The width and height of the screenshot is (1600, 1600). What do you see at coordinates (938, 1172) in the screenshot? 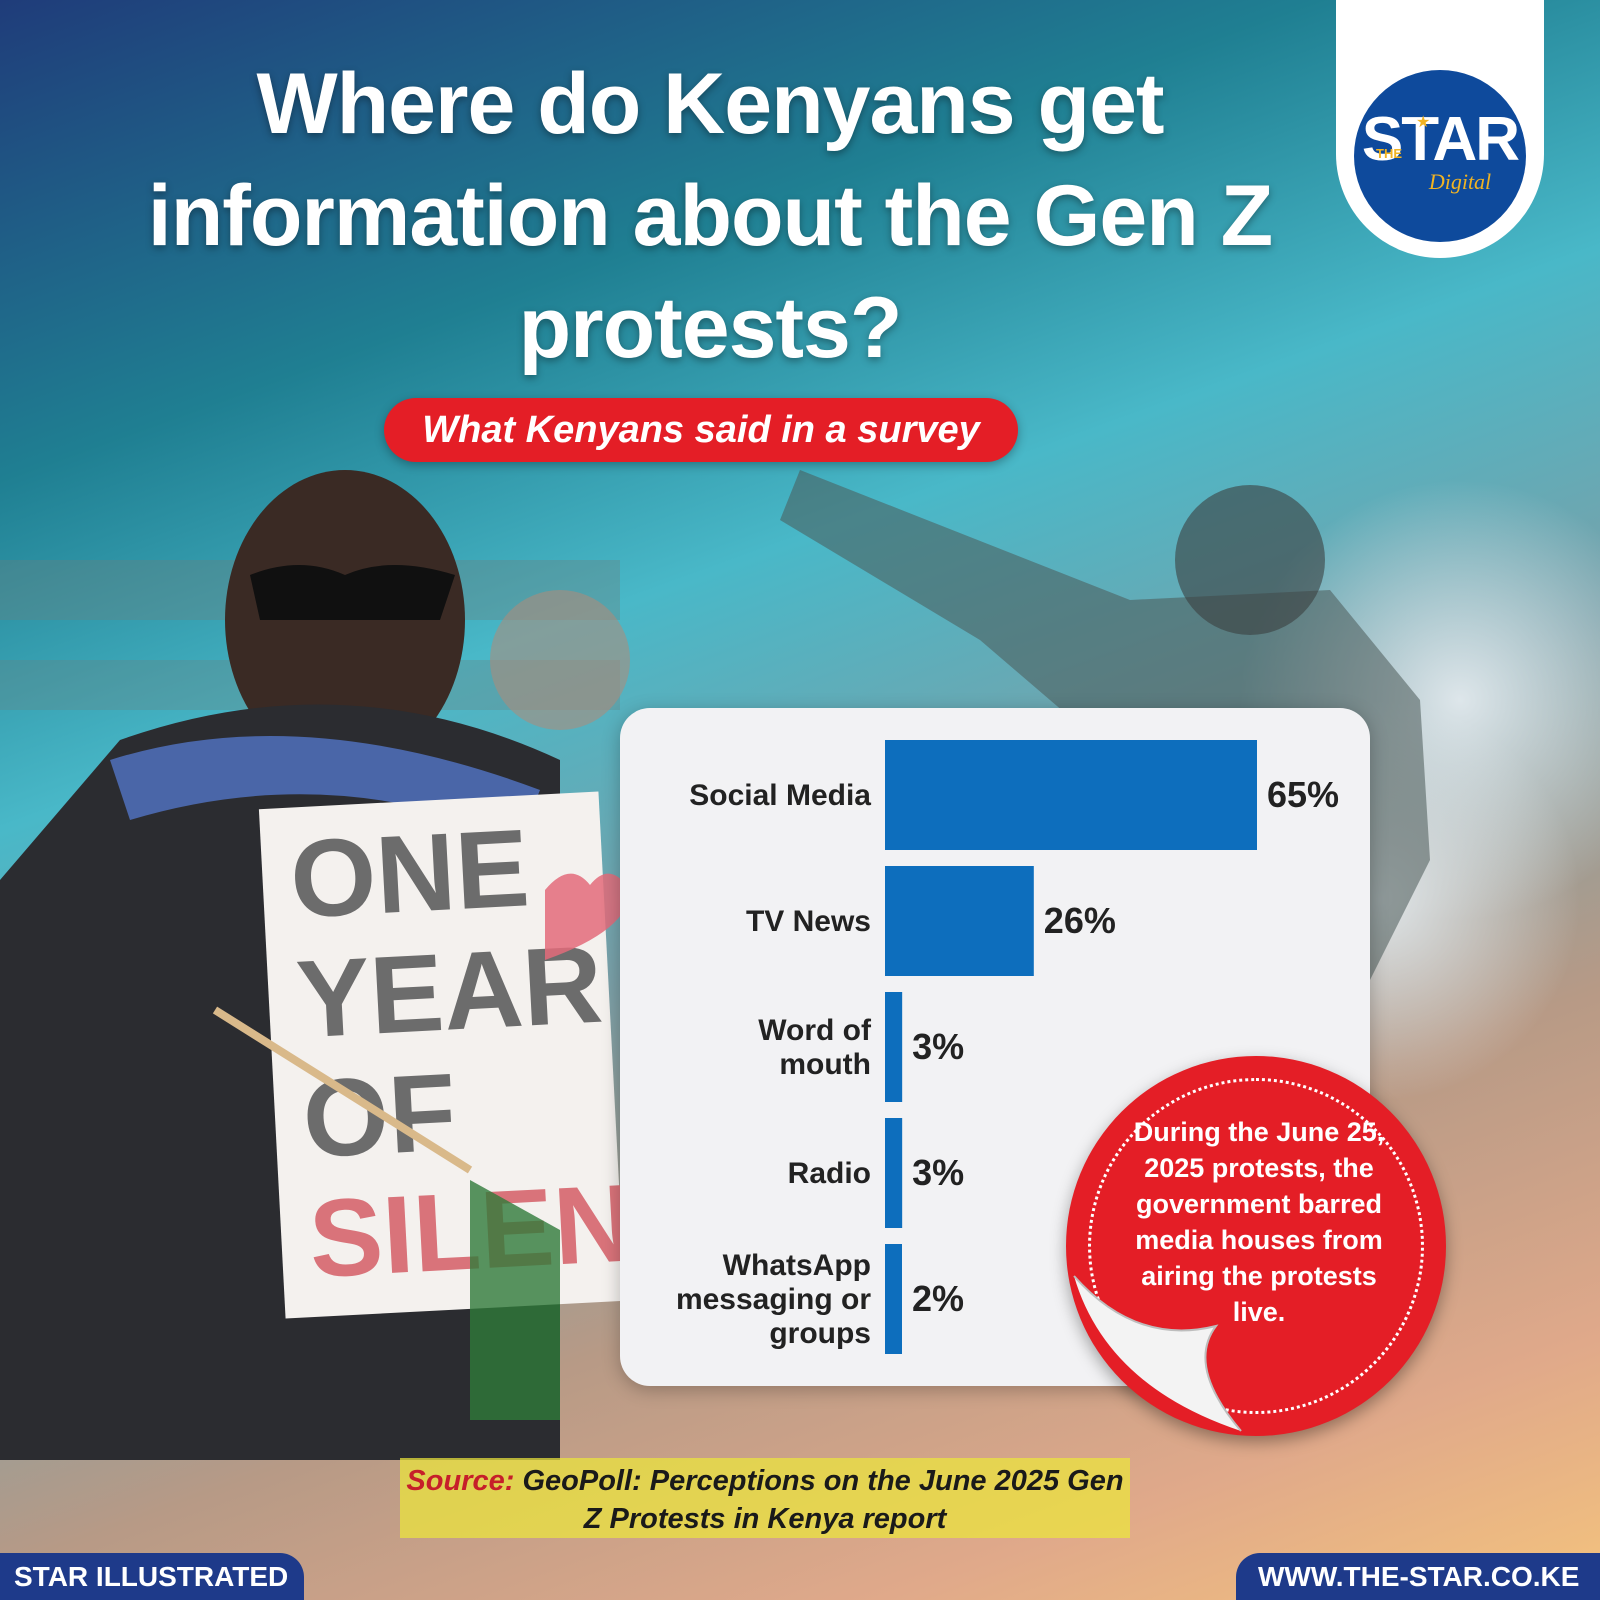
I see `value-label-3: 3%` at bounding box center [938, 1172].